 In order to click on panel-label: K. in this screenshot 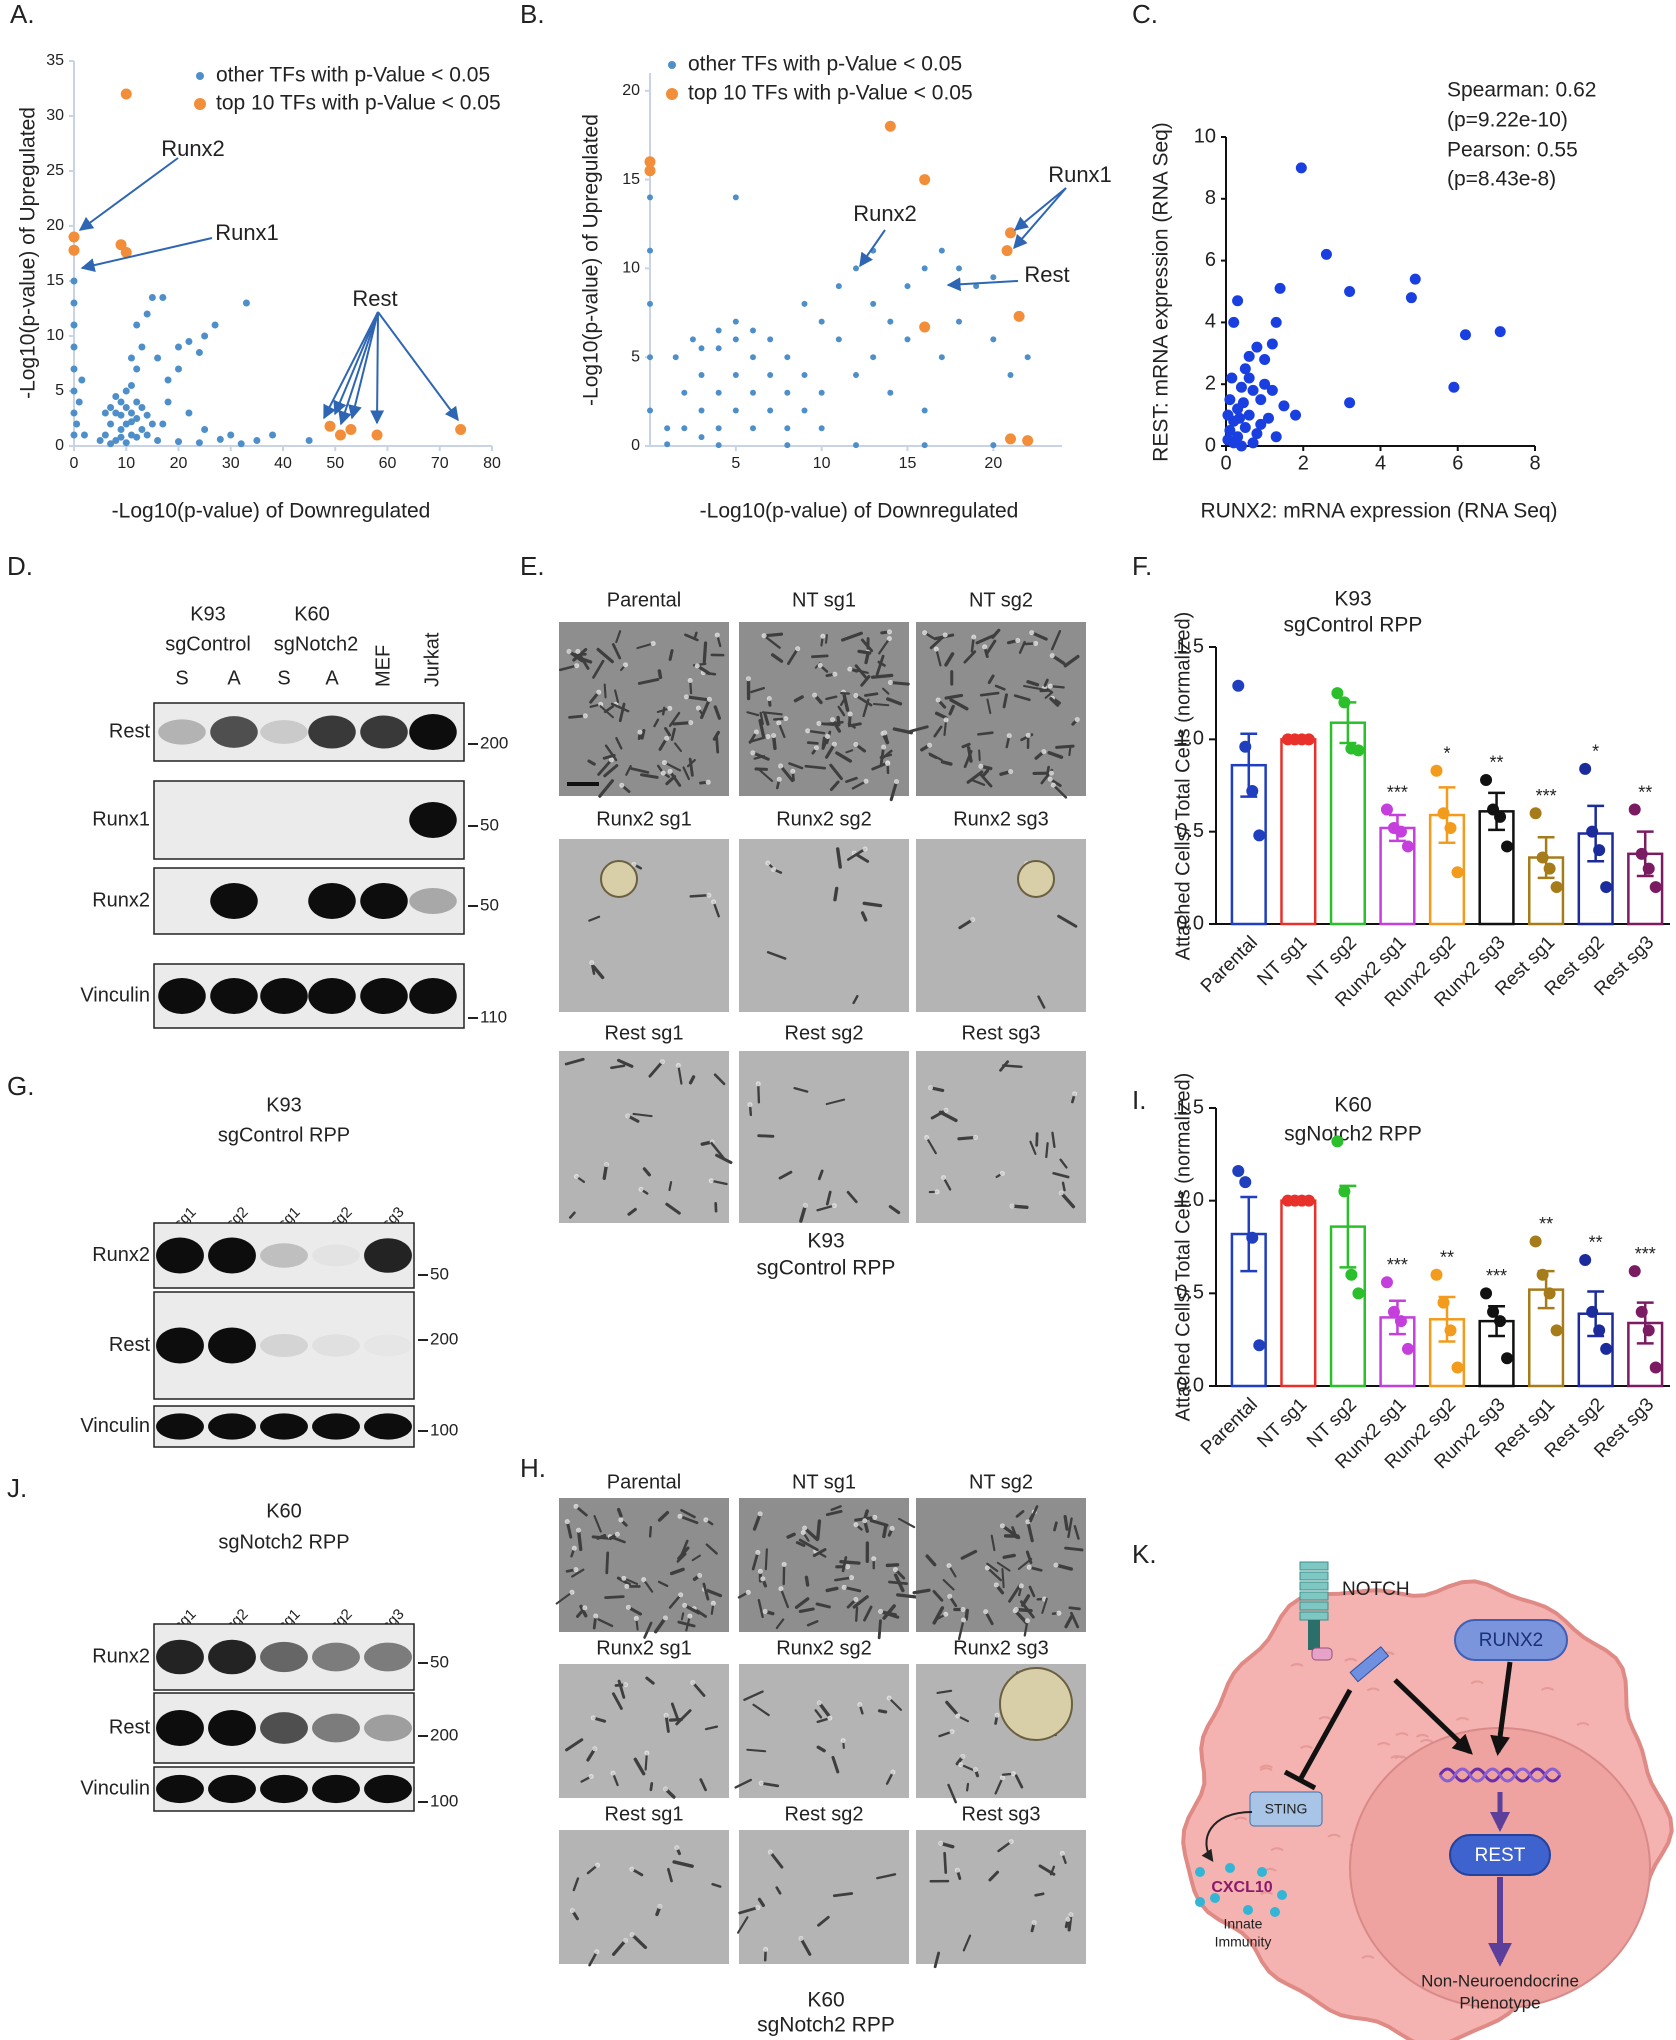, I will do `click(1144, 1554)`.